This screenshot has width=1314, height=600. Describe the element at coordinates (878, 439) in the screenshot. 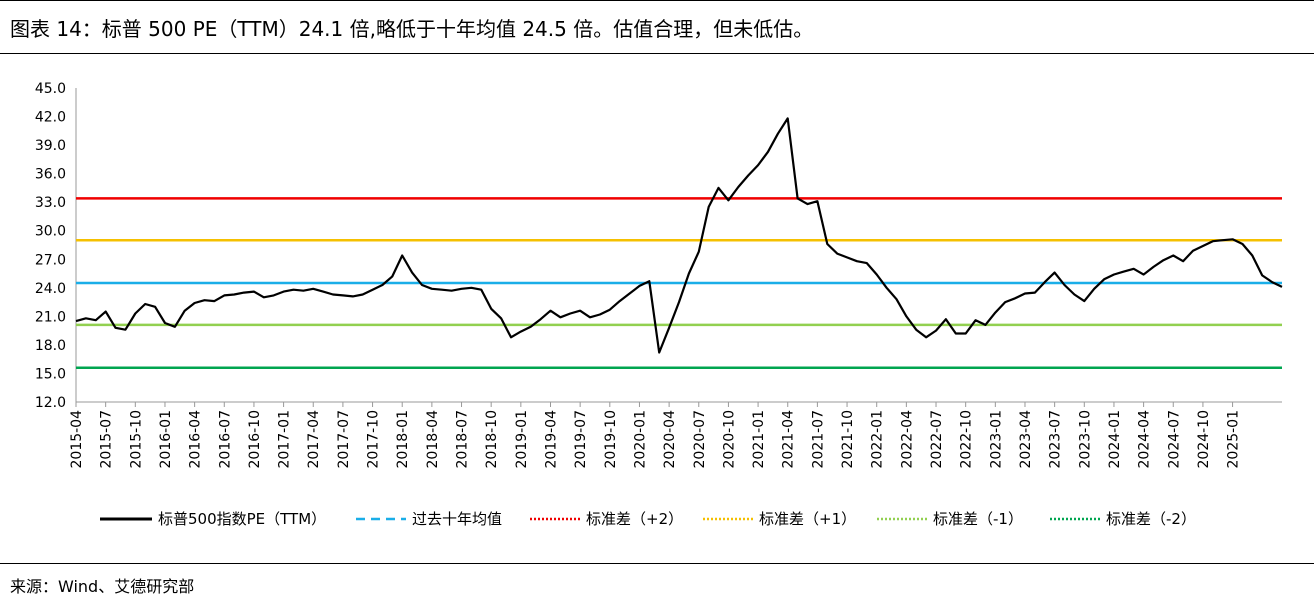

I see `x-tick-label: 2022-01` at that location.